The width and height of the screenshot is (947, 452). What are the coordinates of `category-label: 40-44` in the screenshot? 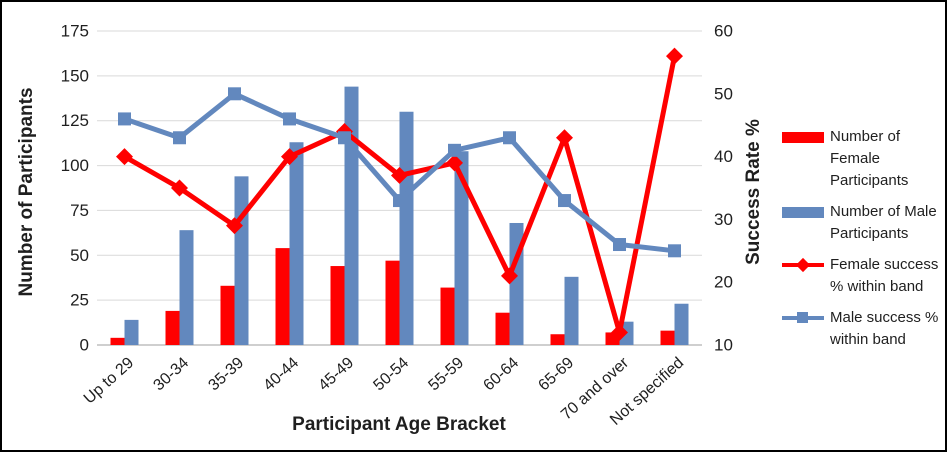 It's located at (281, 374).